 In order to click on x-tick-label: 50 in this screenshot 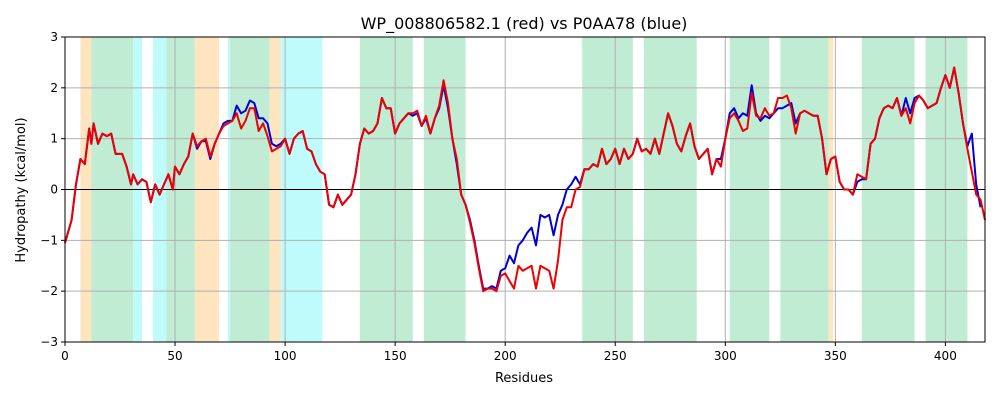, I will do `click(174, 356)`.